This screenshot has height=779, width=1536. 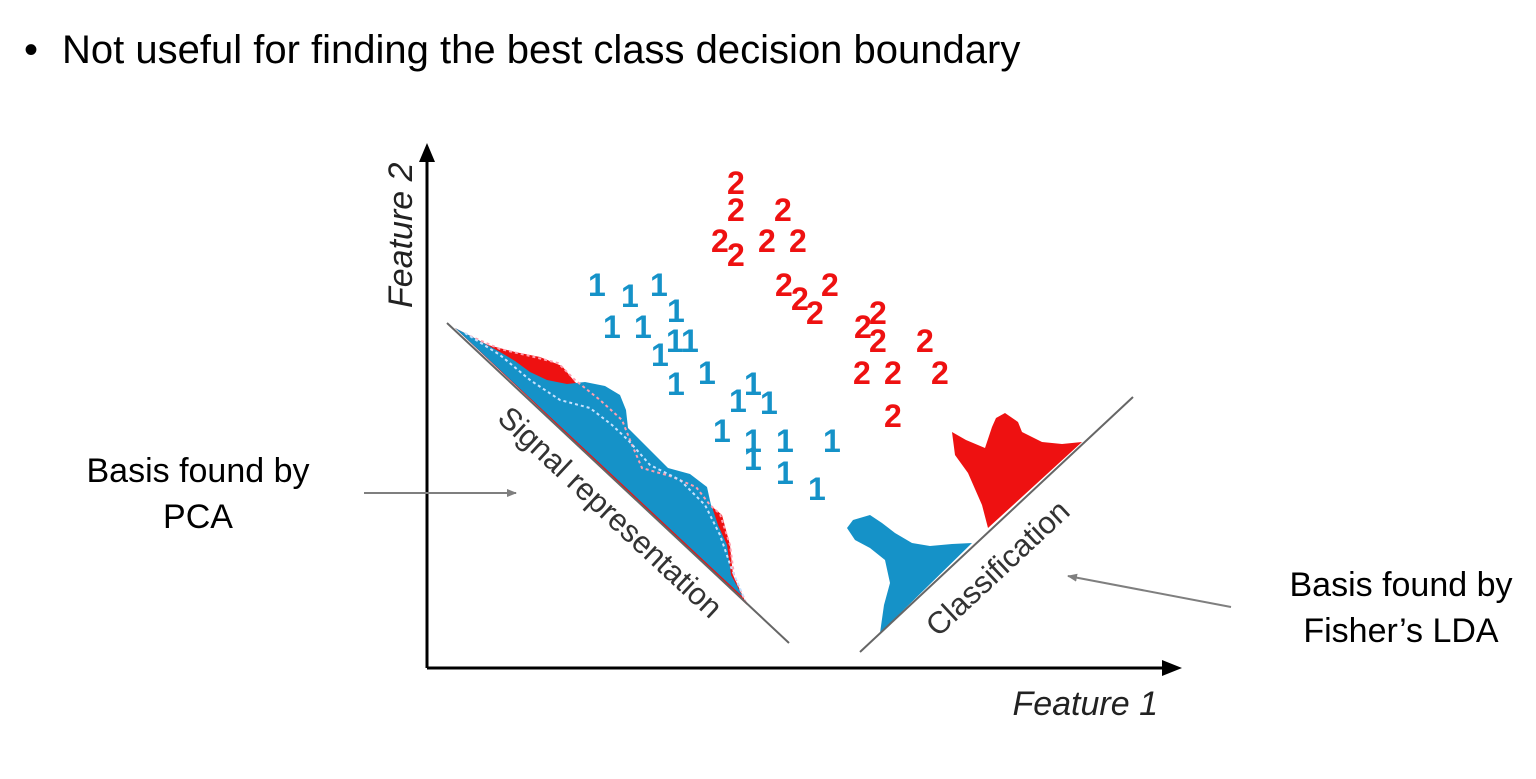 What do you see at coordinates (1401, 608) in the screenshot?
I see `lda-callout-label: Basis found by Fisher’s LDA` at bounding box center [1401, 608].